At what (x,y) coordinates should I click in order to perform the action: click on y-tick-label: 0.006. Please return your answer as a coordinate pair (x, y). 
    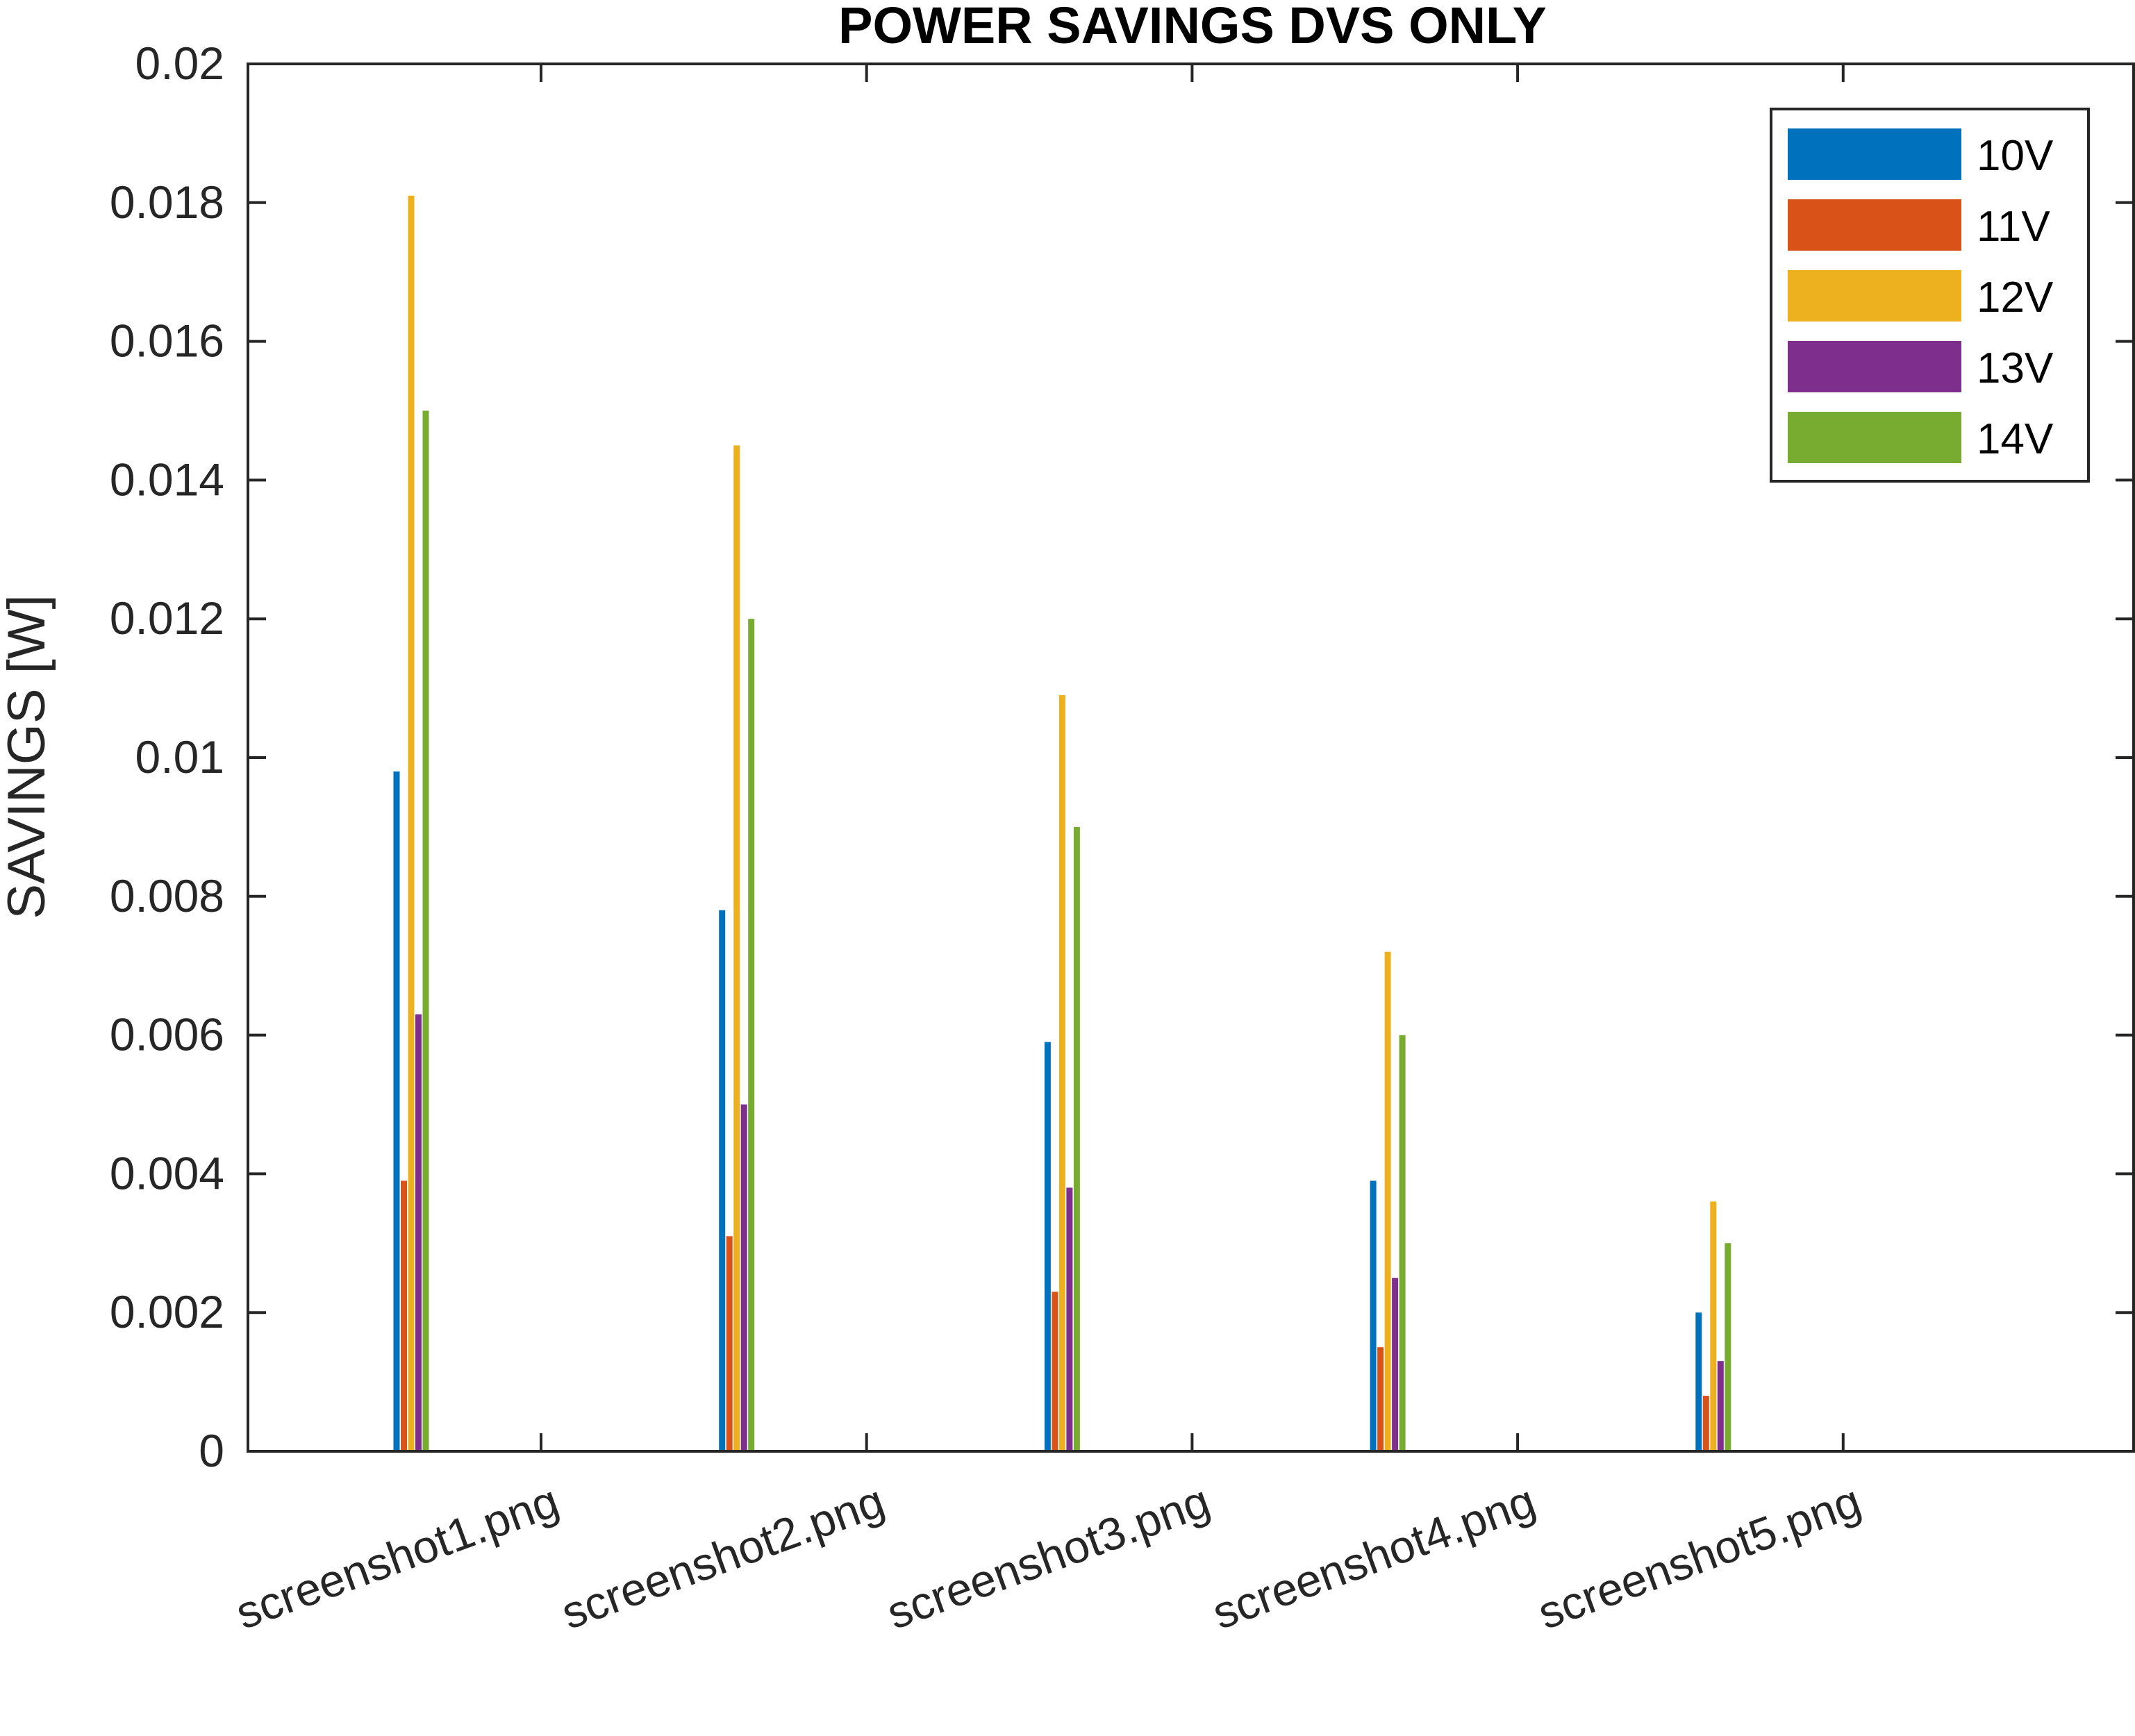
    Looking at the image, I should click on (167, 1034).